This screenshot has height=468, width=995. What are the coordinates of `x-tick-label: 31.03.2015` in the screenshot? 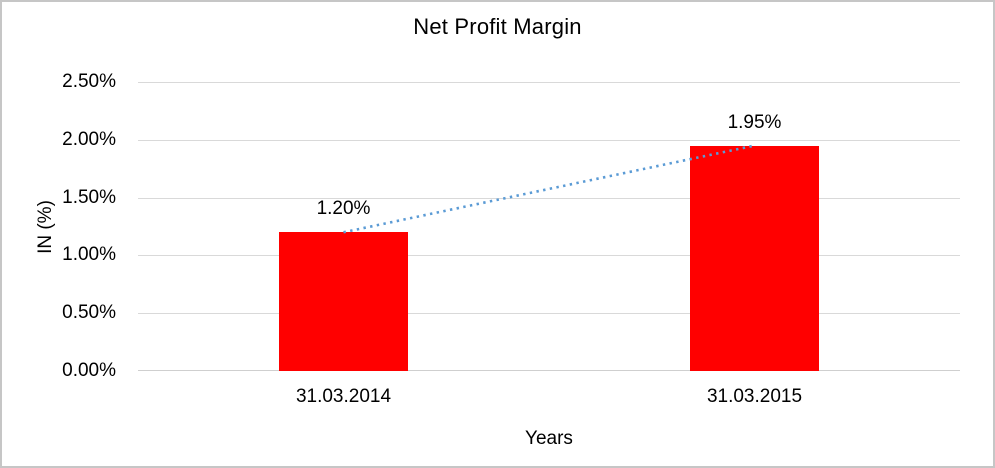 It's located at (754, 396).